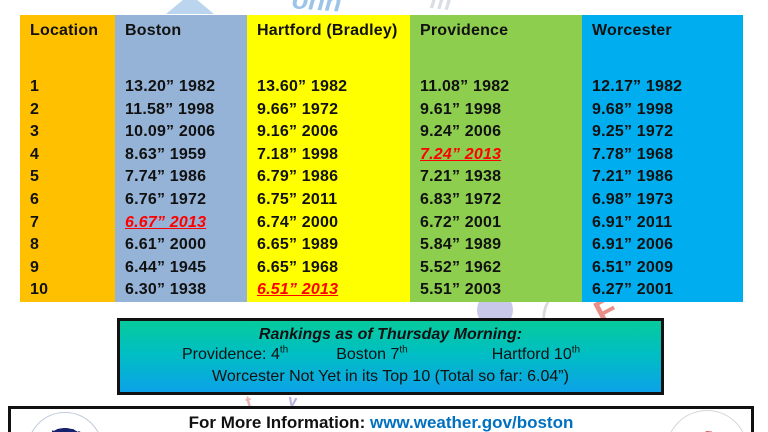 The image size is (768, 432). I want to click on table-cell-snowfall: 6.65” 1968, so click(298, 267).